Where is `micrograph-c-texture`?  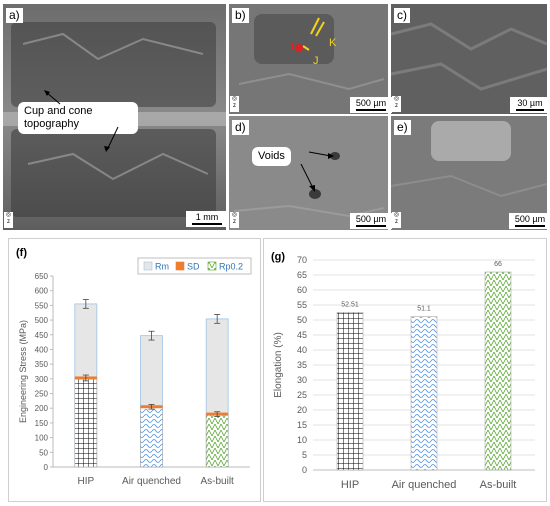 micrograph-c-texture is located at coordinates (469, 59).